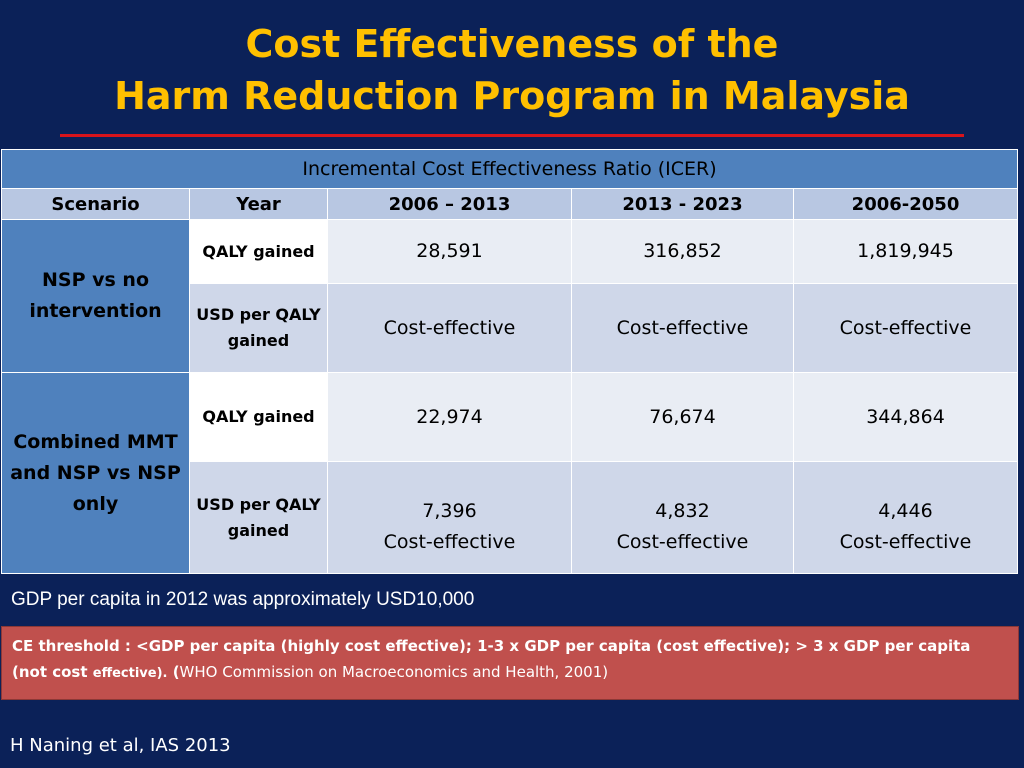 This screenshot has width=1024, height=768. What do you see at coordinates (449, 417) in the screenshot?
I see `cell-value: 22,974` at bounding box center [449, 417].